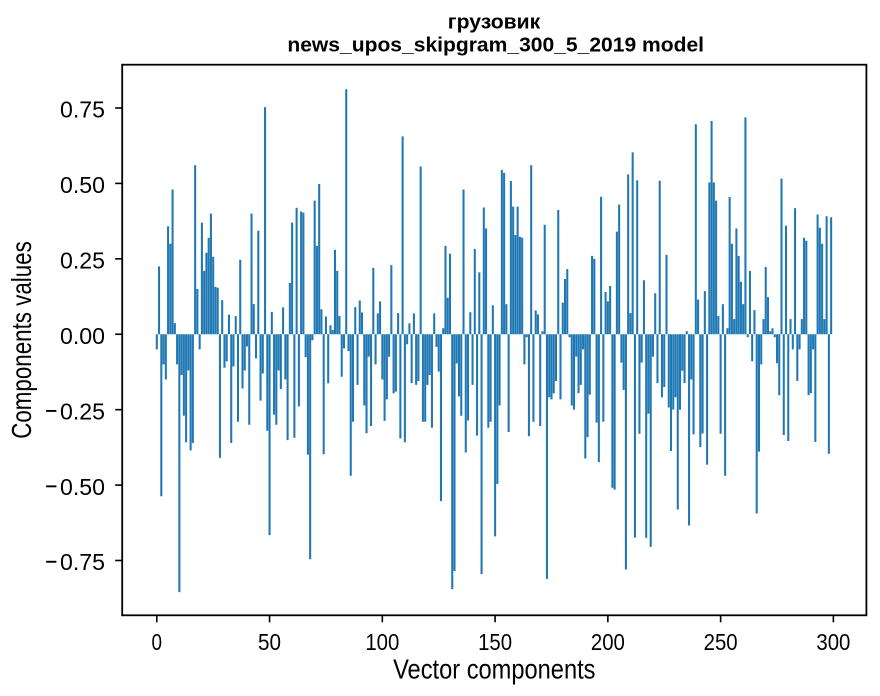  I want to click on svg-text:news_upos_skipgram_300_5_2019: news_upos_skipgram_300_5_2019 model, so click(495, 45).